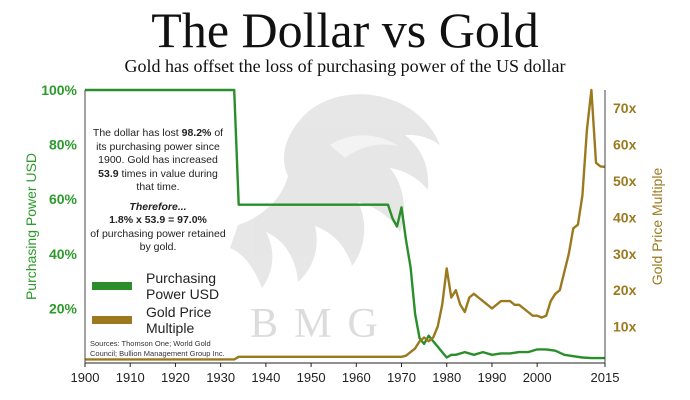 The height and width of the screenshot is (400, 690). Describe the element at coordinates (322, 324) in the screenshot. I see `watermark-text: BMG` at that location.